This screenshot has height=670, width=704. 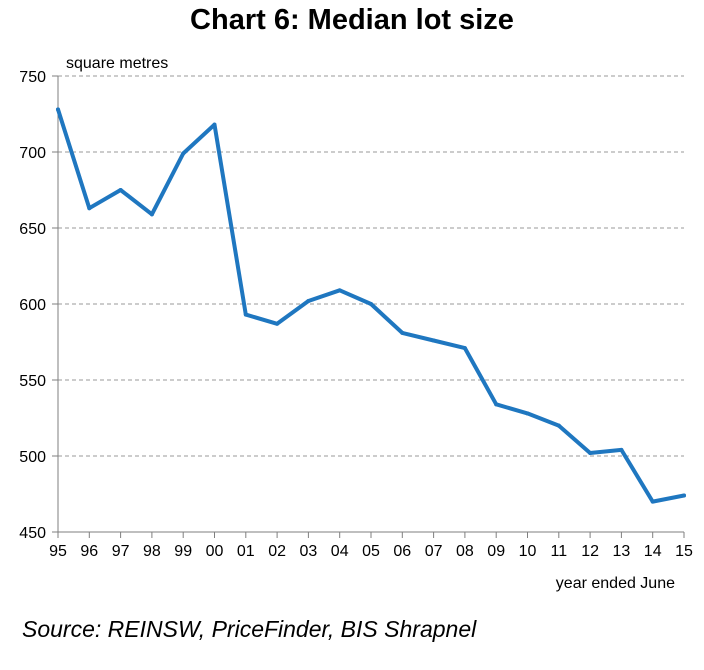 I want to click on x-tick-label: 96, so click(x=89, y=551).